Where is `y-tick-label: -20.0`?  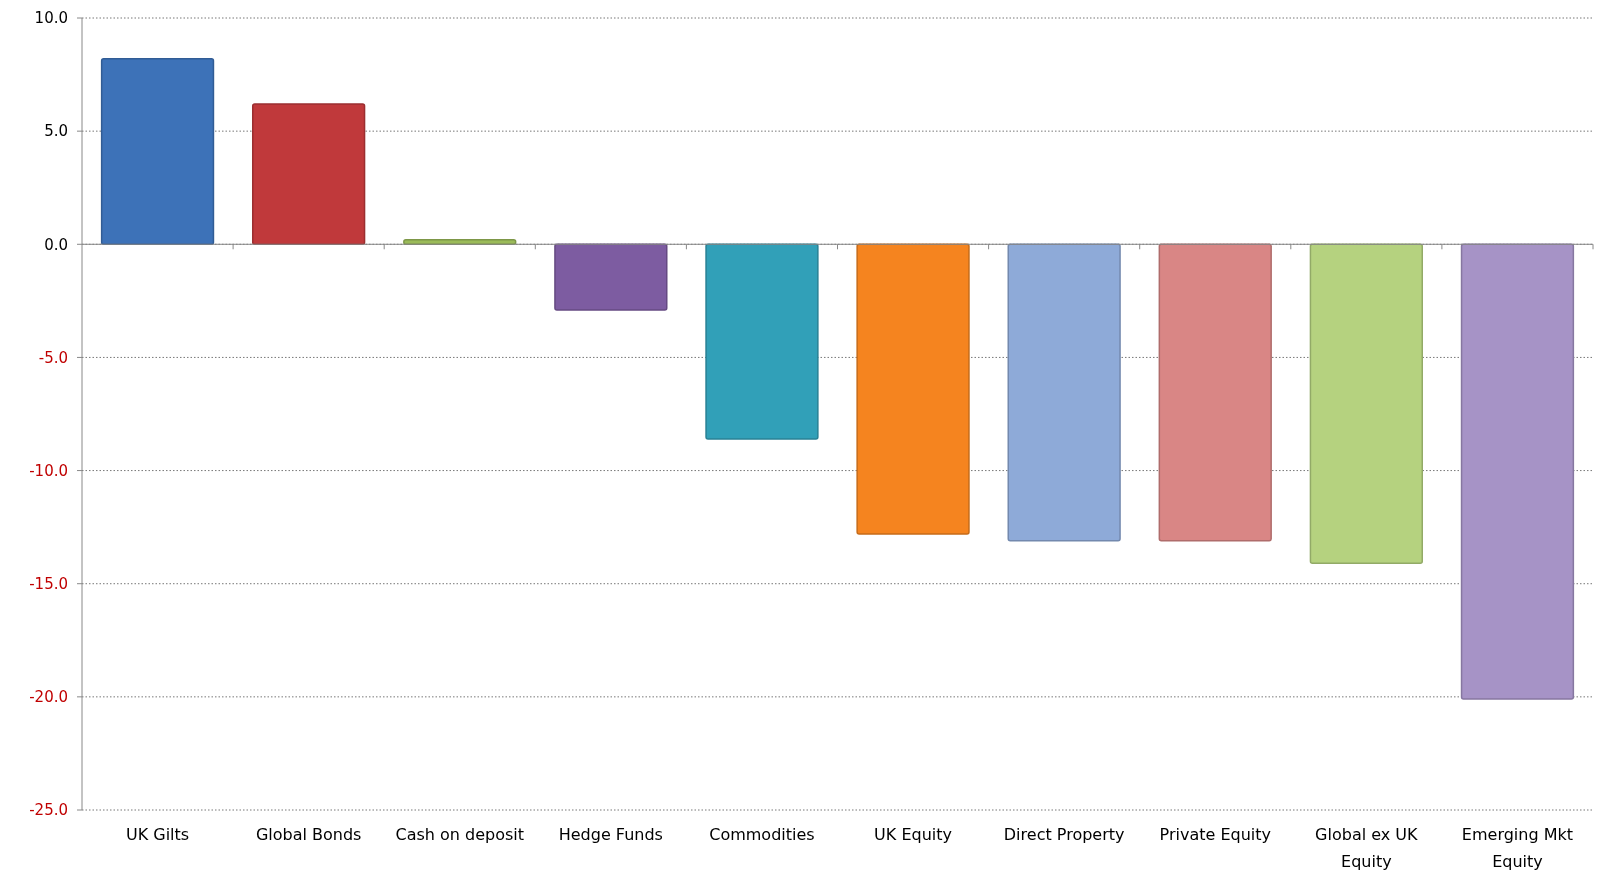
y-tick-label: -20.0 is located at coordinates (48, 697).